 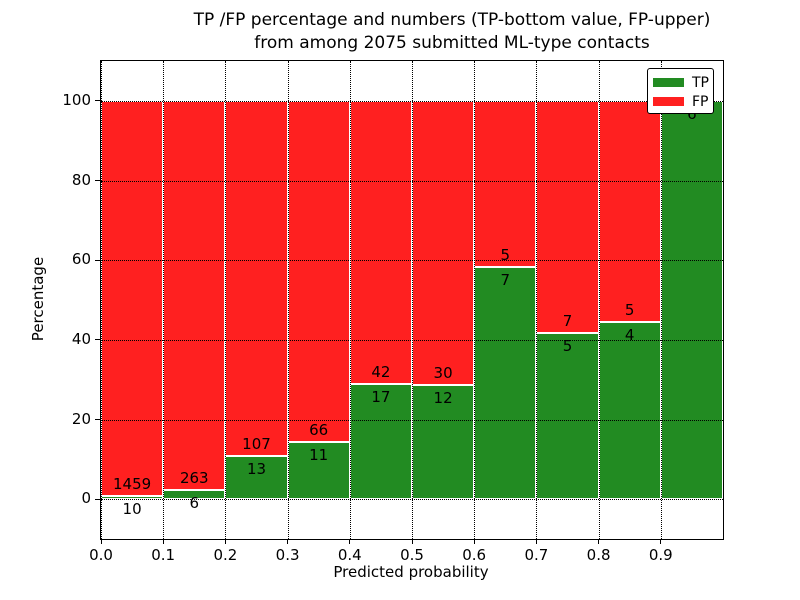 What do you see at coordinates (567, 321) in the screenshot?
I see `fp-count-label: 7` at bounding box center [567, 321].